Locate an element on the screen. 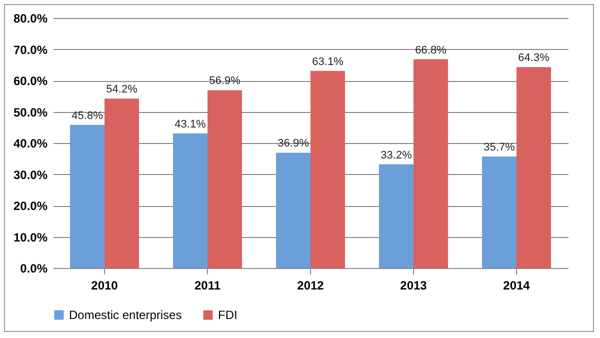  data-label: 66.8% is located at coordinates (431, 50).